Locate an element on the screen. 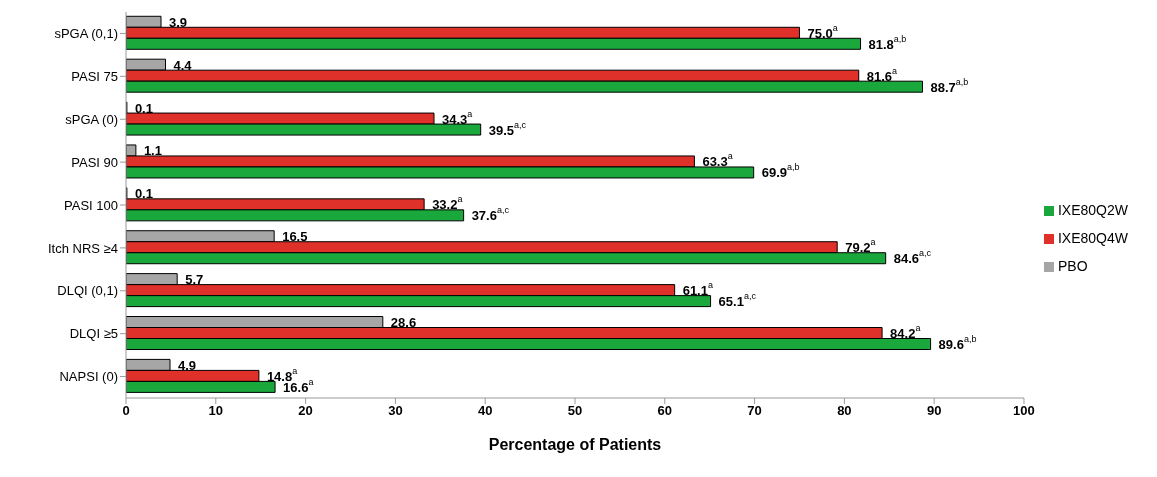 The height and width of the screenshot is (477, 1157). data-label: 81.8$^{a,b}$ is located at coordinates (887, 42).